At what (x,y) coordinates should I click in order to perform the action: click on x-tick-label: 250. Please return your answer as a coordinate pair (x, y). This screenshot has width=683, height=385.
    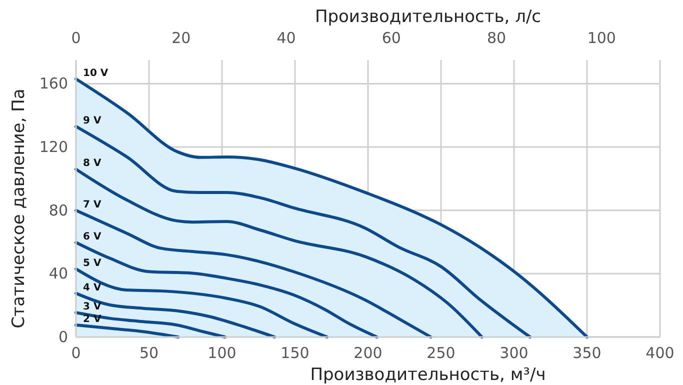
    Looking at the image, I should click on (441, 353).